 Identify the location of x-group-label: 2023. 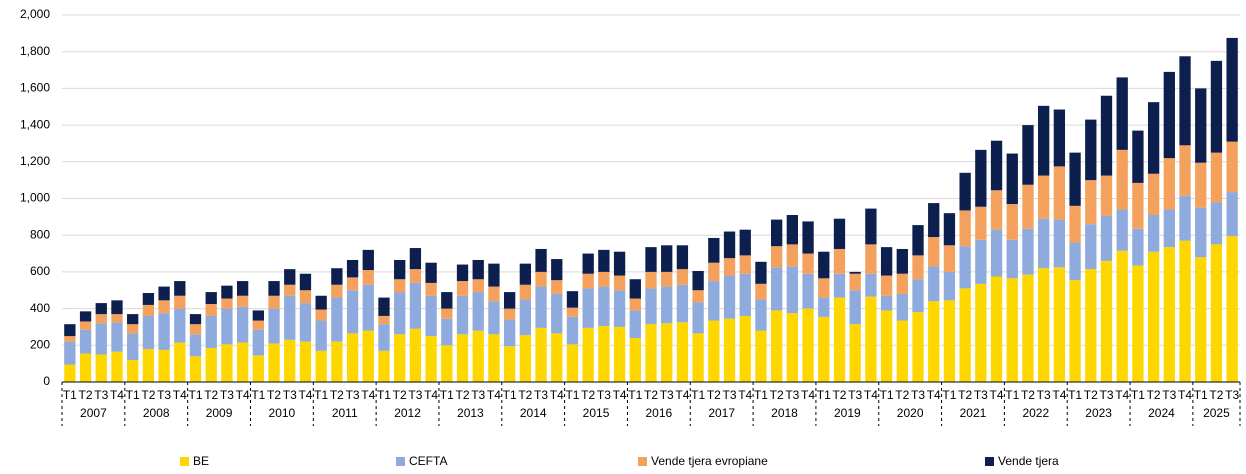
(1098, 413).